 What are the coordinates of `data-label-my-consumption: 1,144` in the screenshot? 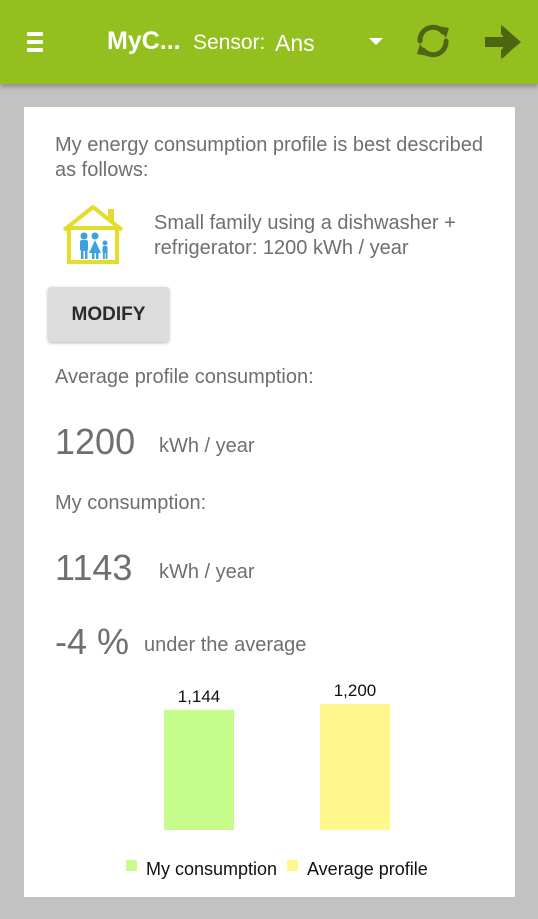 It's located at (199, 696).